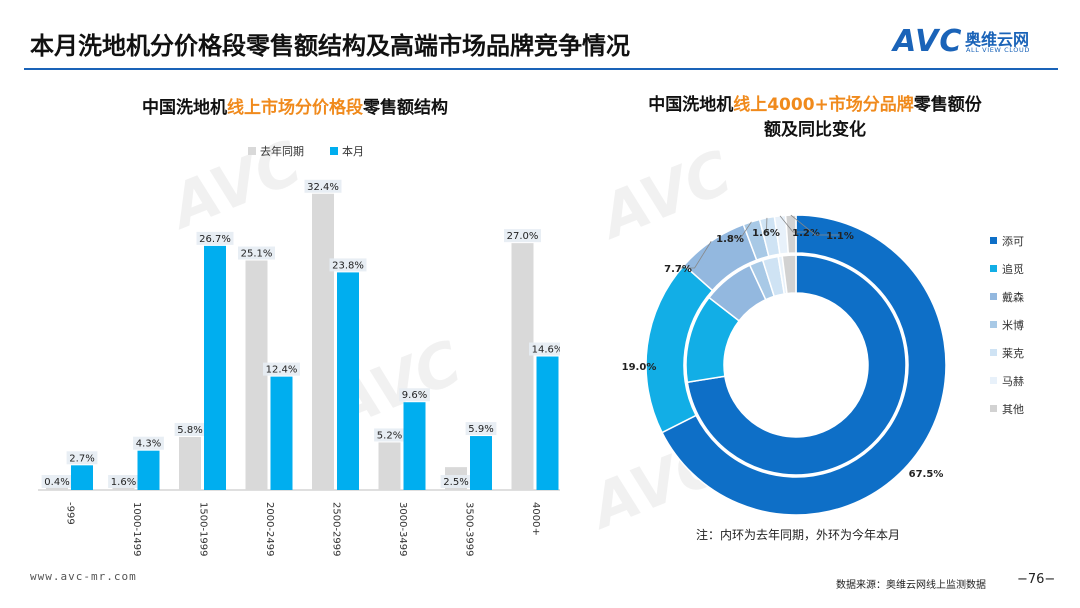  What do you see at coordinates (766, 233) in the screenshot?
I see `donut-data-label: 1.6%` at bounding box center [766, 233].